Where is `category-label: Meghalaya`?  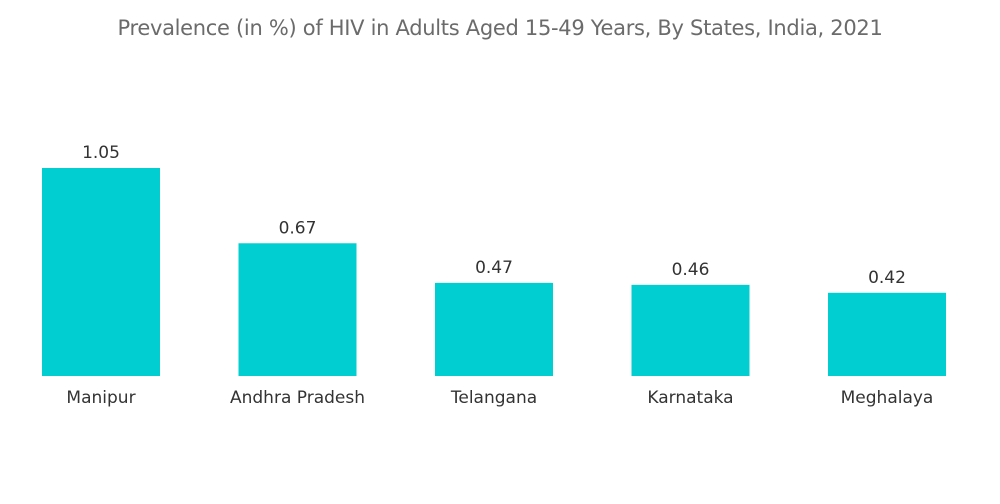
category-label: Meghalaya is located at coordinates (887, 398).